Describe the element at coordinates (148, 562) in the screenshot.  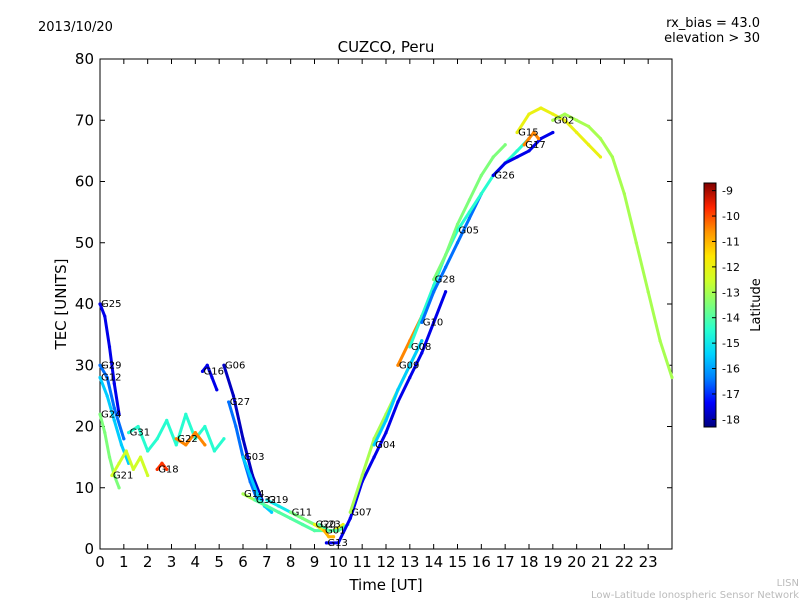
I see `x-tick-label: 2` at that location.